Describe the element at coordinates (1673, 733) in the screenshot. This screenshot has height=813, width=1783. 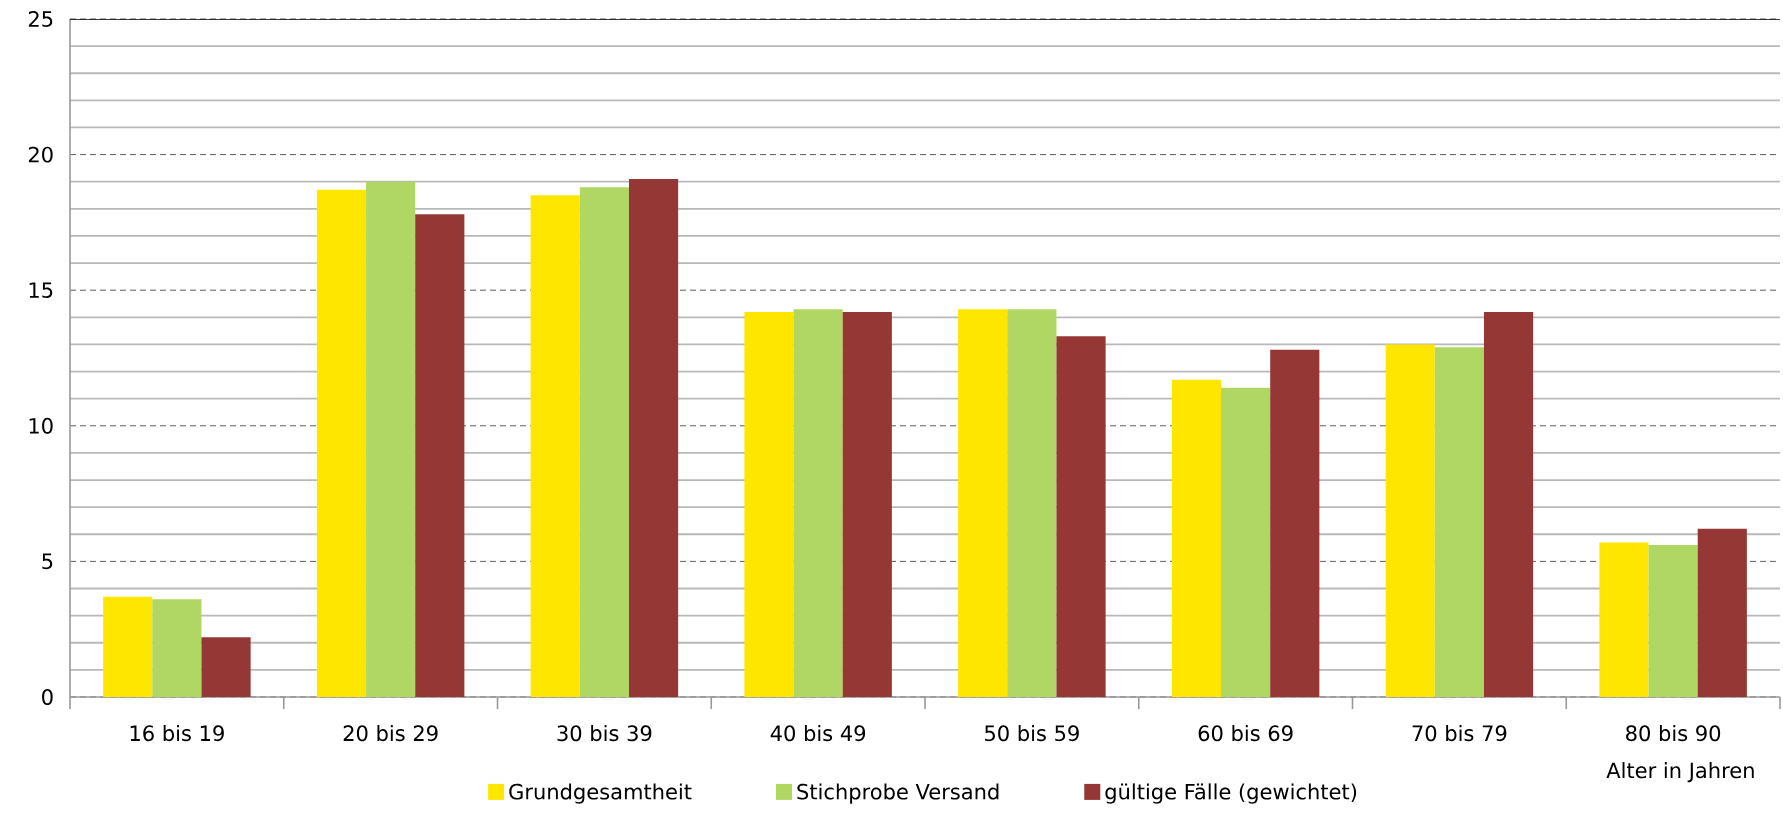
I see `x-tick-label: 80 bis 90` at that location.